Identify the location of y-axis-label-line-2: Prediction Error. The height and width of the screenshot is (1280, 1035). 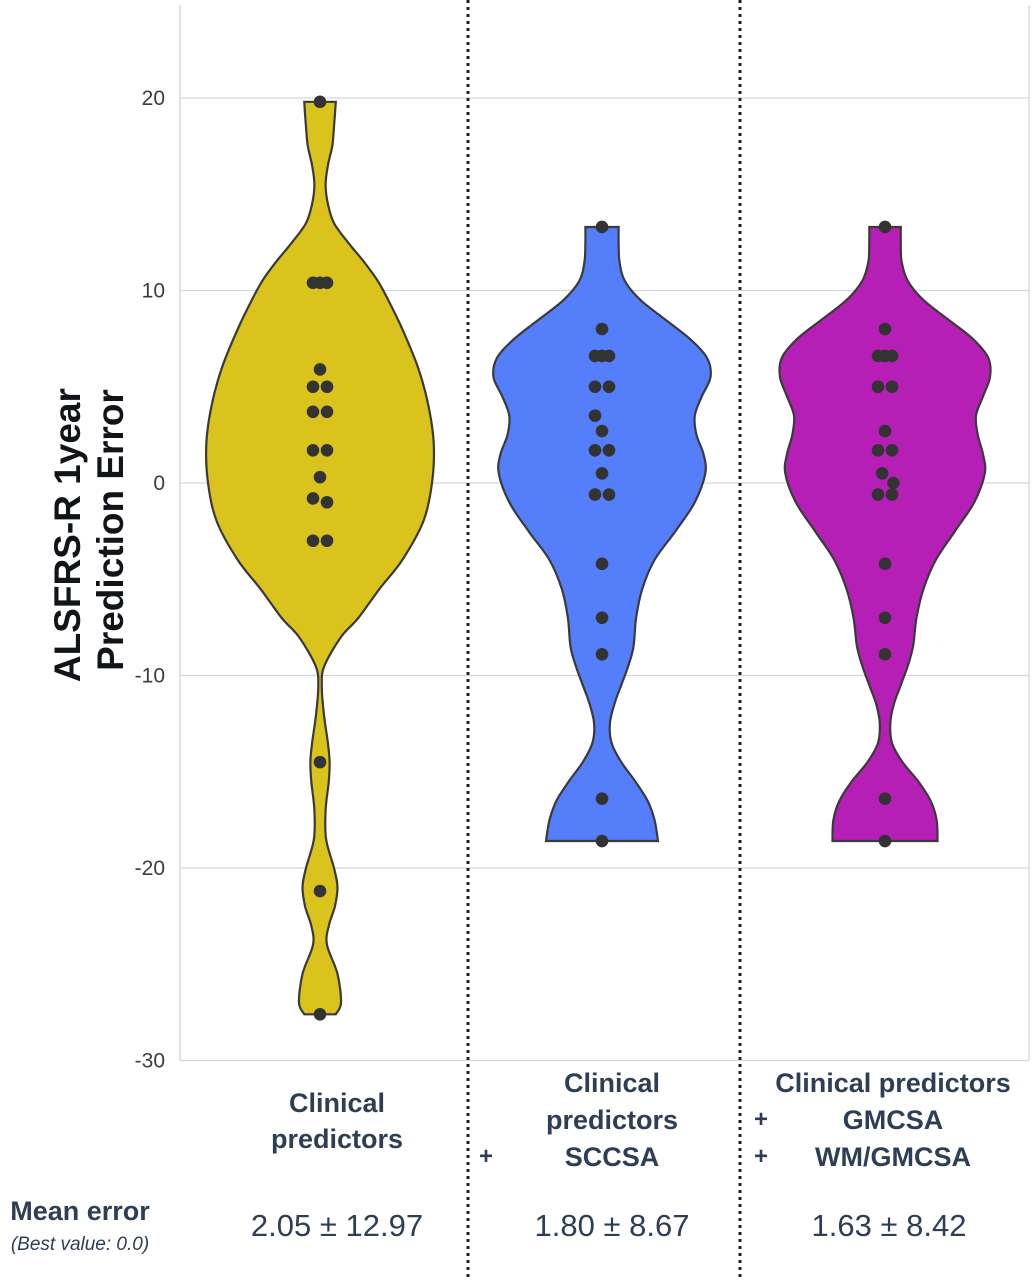
(110, 530).